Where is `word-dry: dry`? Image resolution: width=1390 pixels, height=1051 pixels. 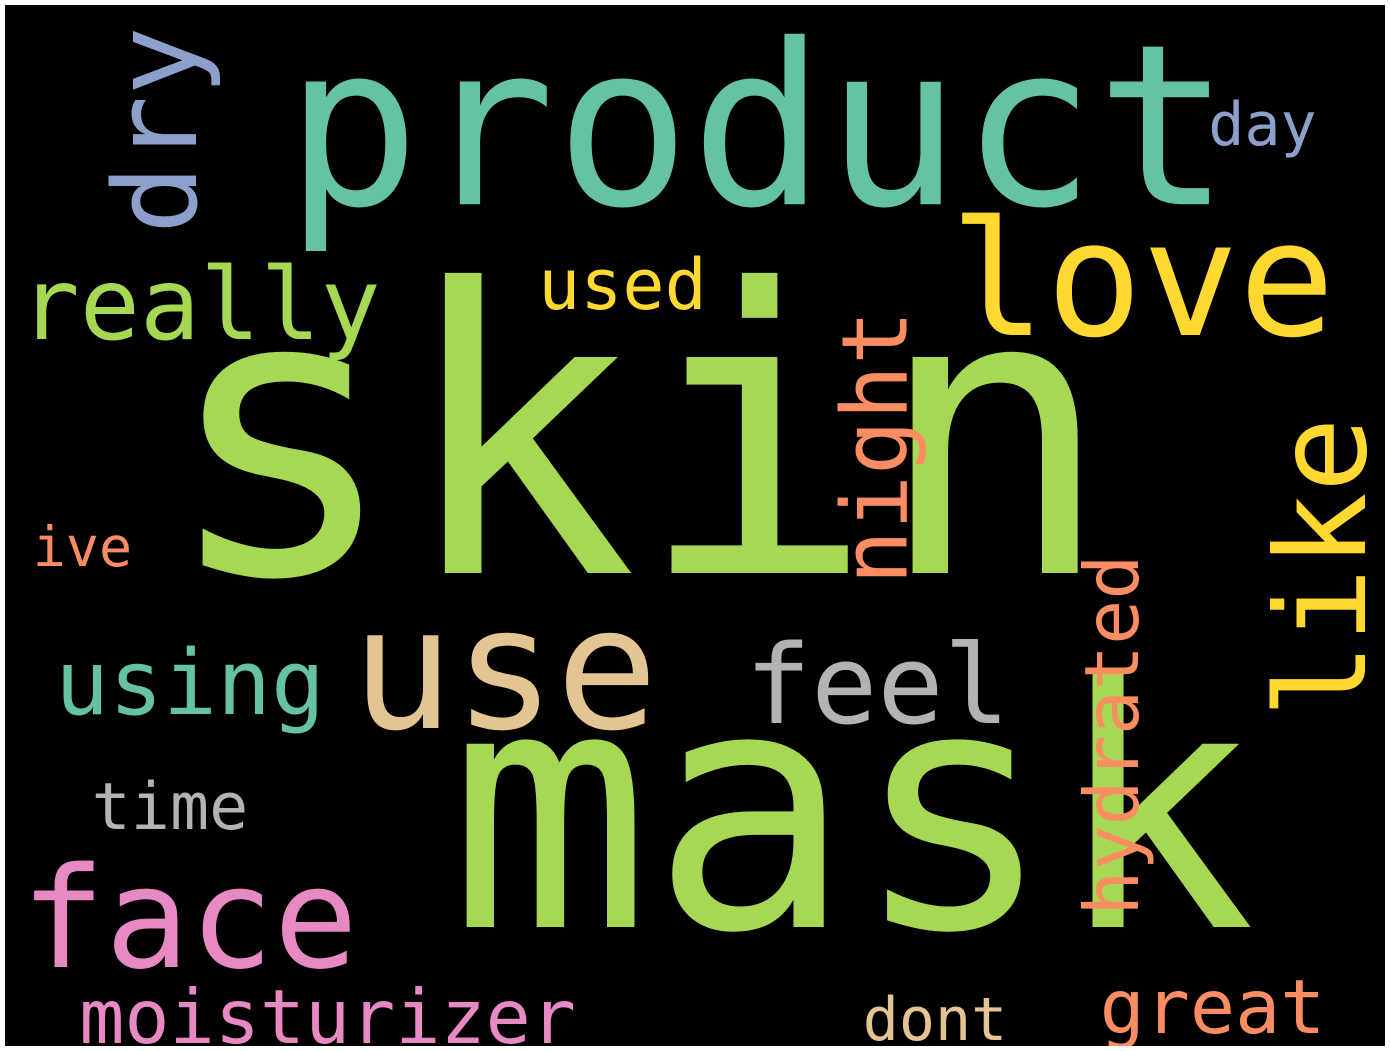
word-dry: dry is located at coordinates (157, 130).